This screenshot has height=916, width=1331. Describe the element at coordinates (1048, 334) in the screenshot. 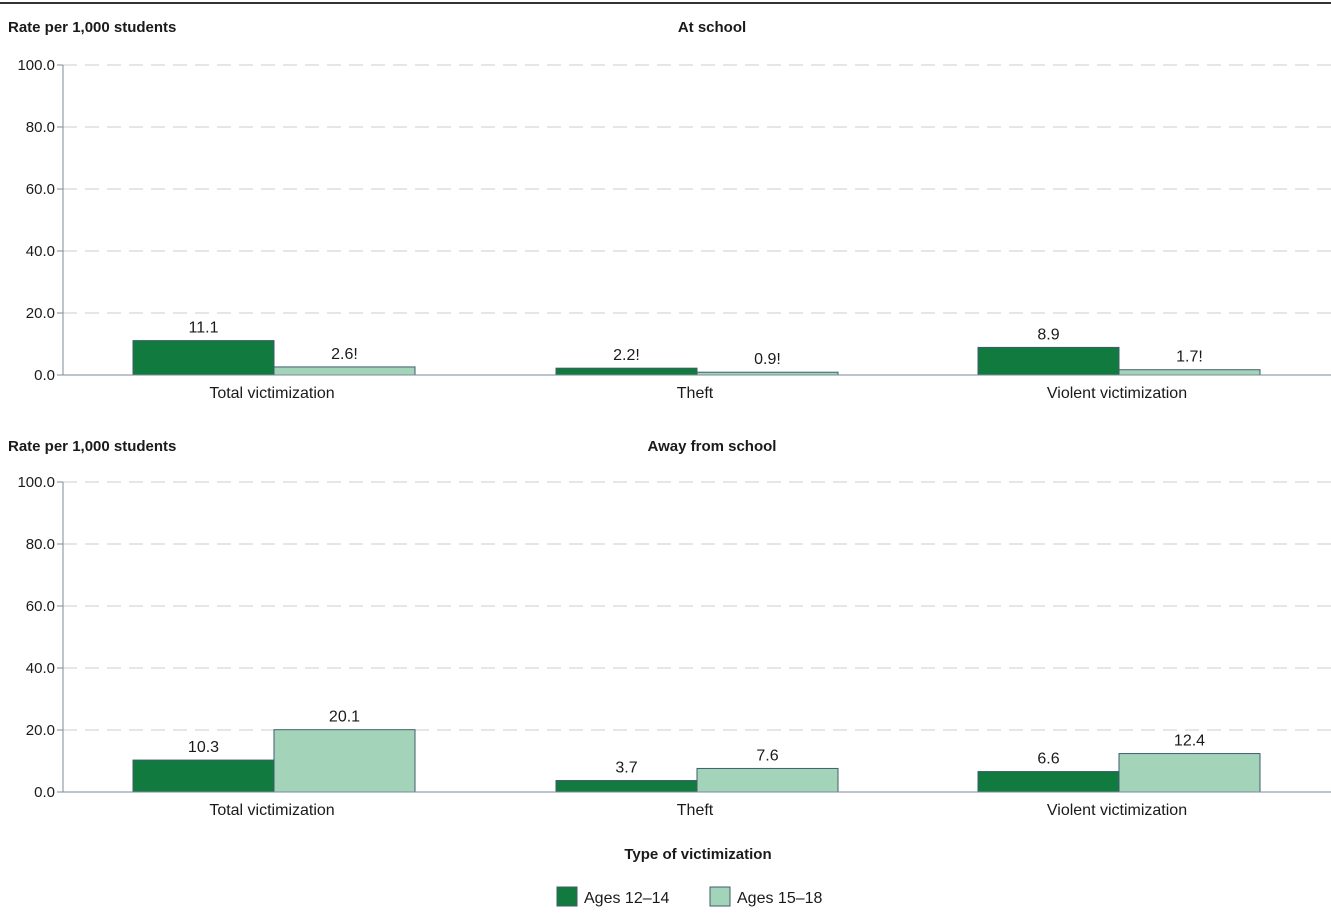

I see `data-label: 8.9` at that location.